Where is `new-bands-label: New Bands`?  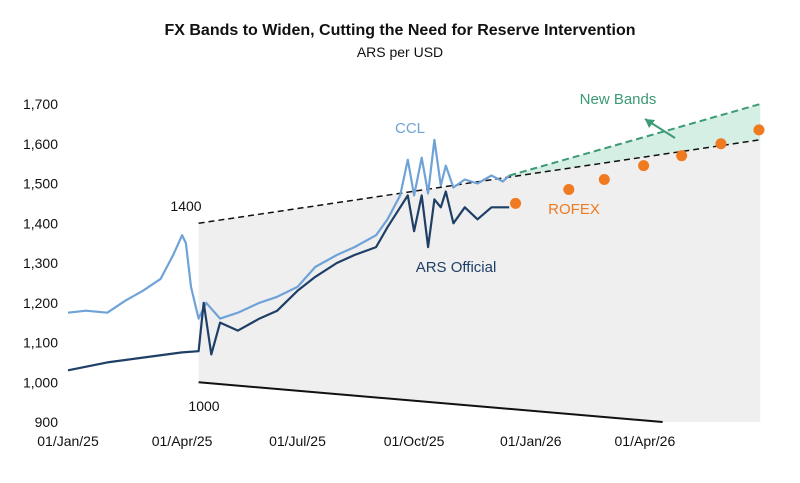
new-bands-label: New Bands is located at coordinates (618, 99).